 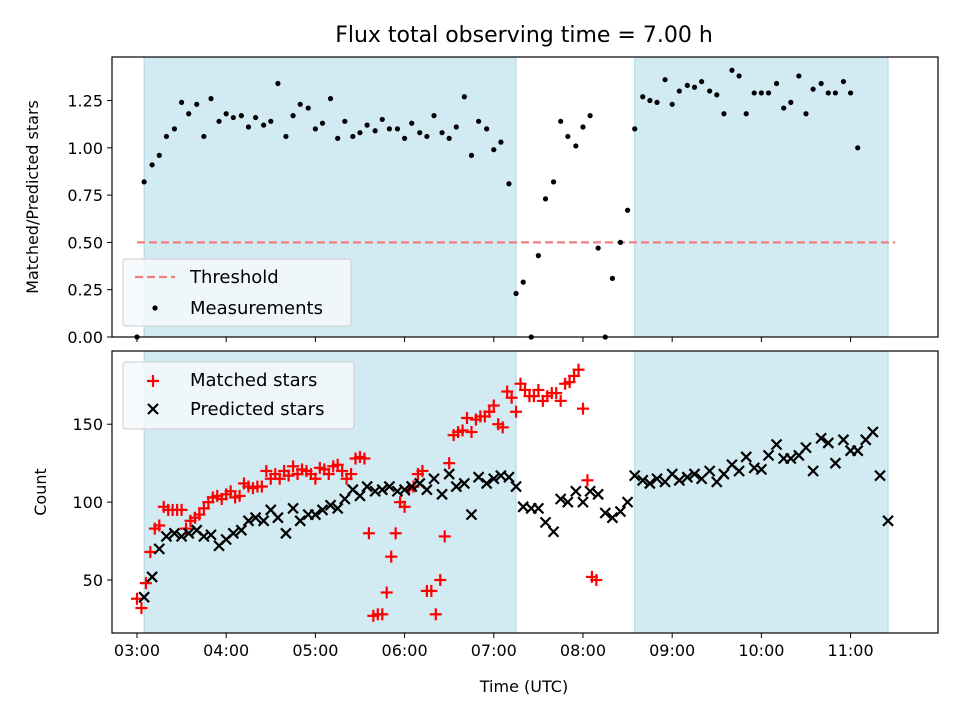 I want to click on ylabel-bottom: Count, so click(x=40, y=492).